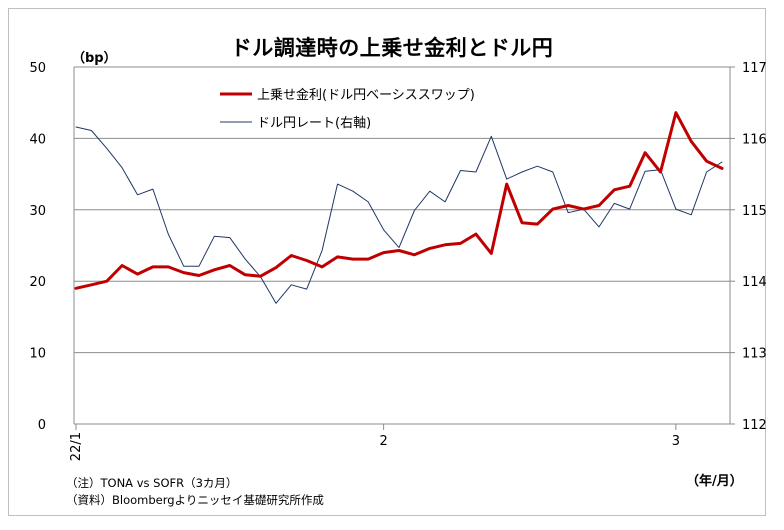  I want to click on x-tick-label: 2, so click(383, 441).